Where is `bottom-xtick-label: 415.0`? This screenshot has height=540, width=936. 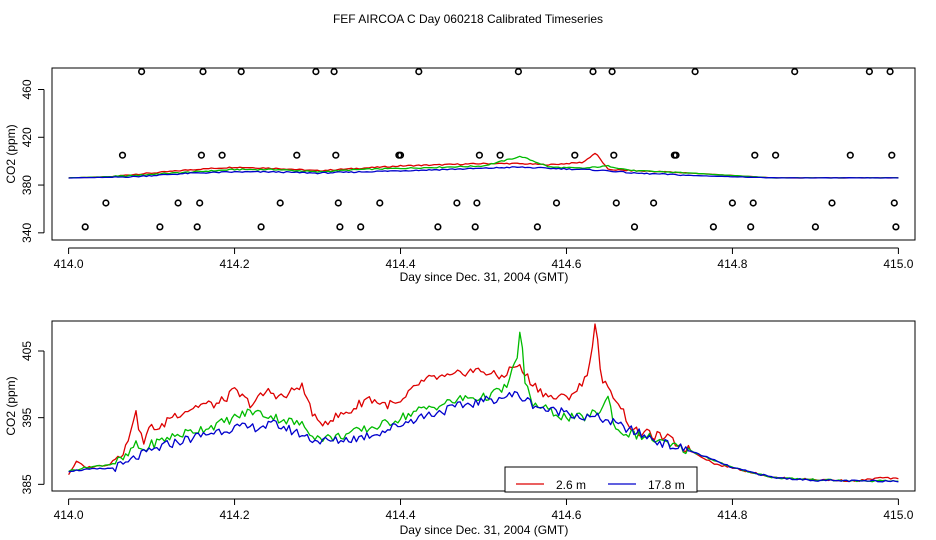 bottom-xtick-label: 415.0 is located at coordinates (898, 515).